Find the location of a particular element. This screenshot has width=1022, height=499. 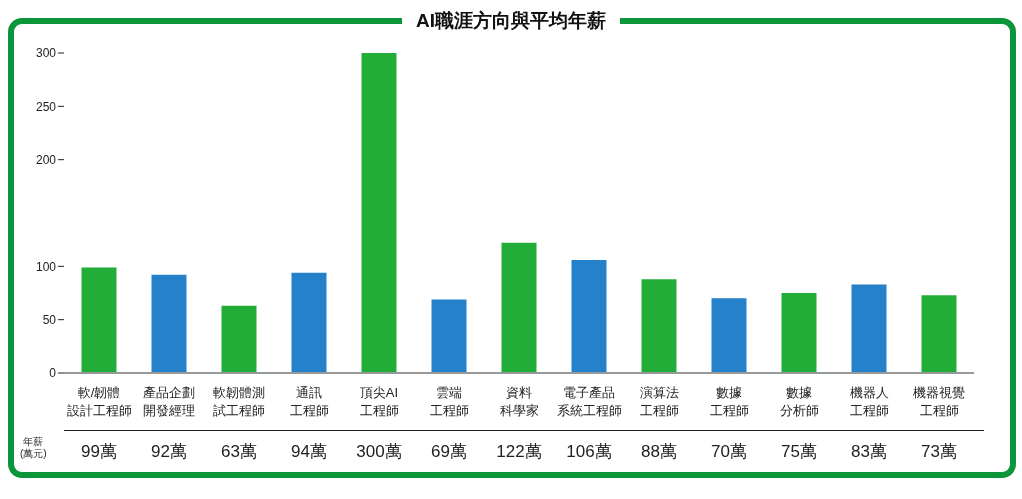

x-tick-label: 通訊工程師 is located at coordinates (309, 401).